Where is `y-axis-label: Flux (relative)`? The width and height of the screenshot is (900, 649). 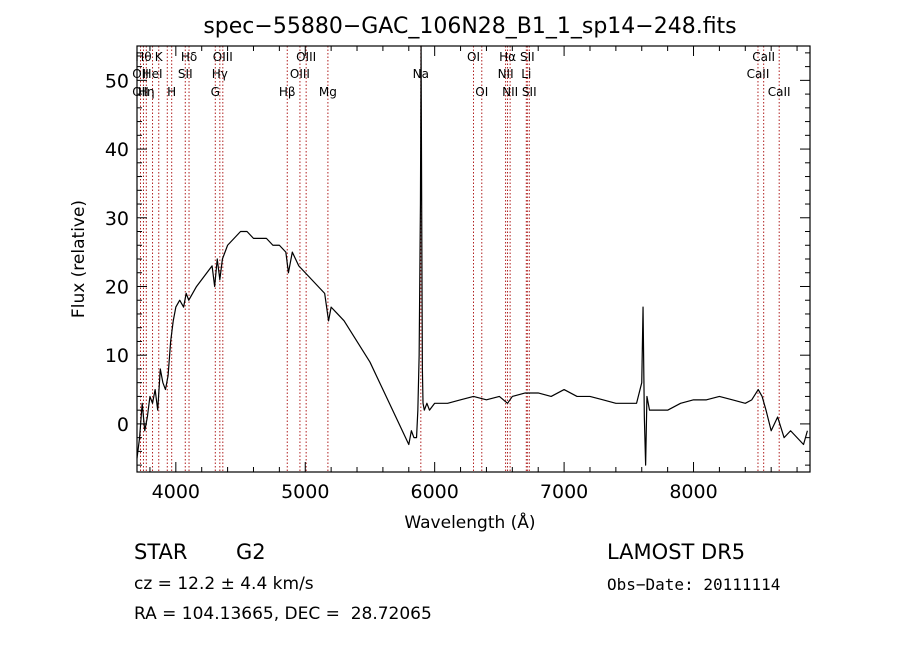
y-axis-label: Flux (relative) is located at coordinates (79, 259).